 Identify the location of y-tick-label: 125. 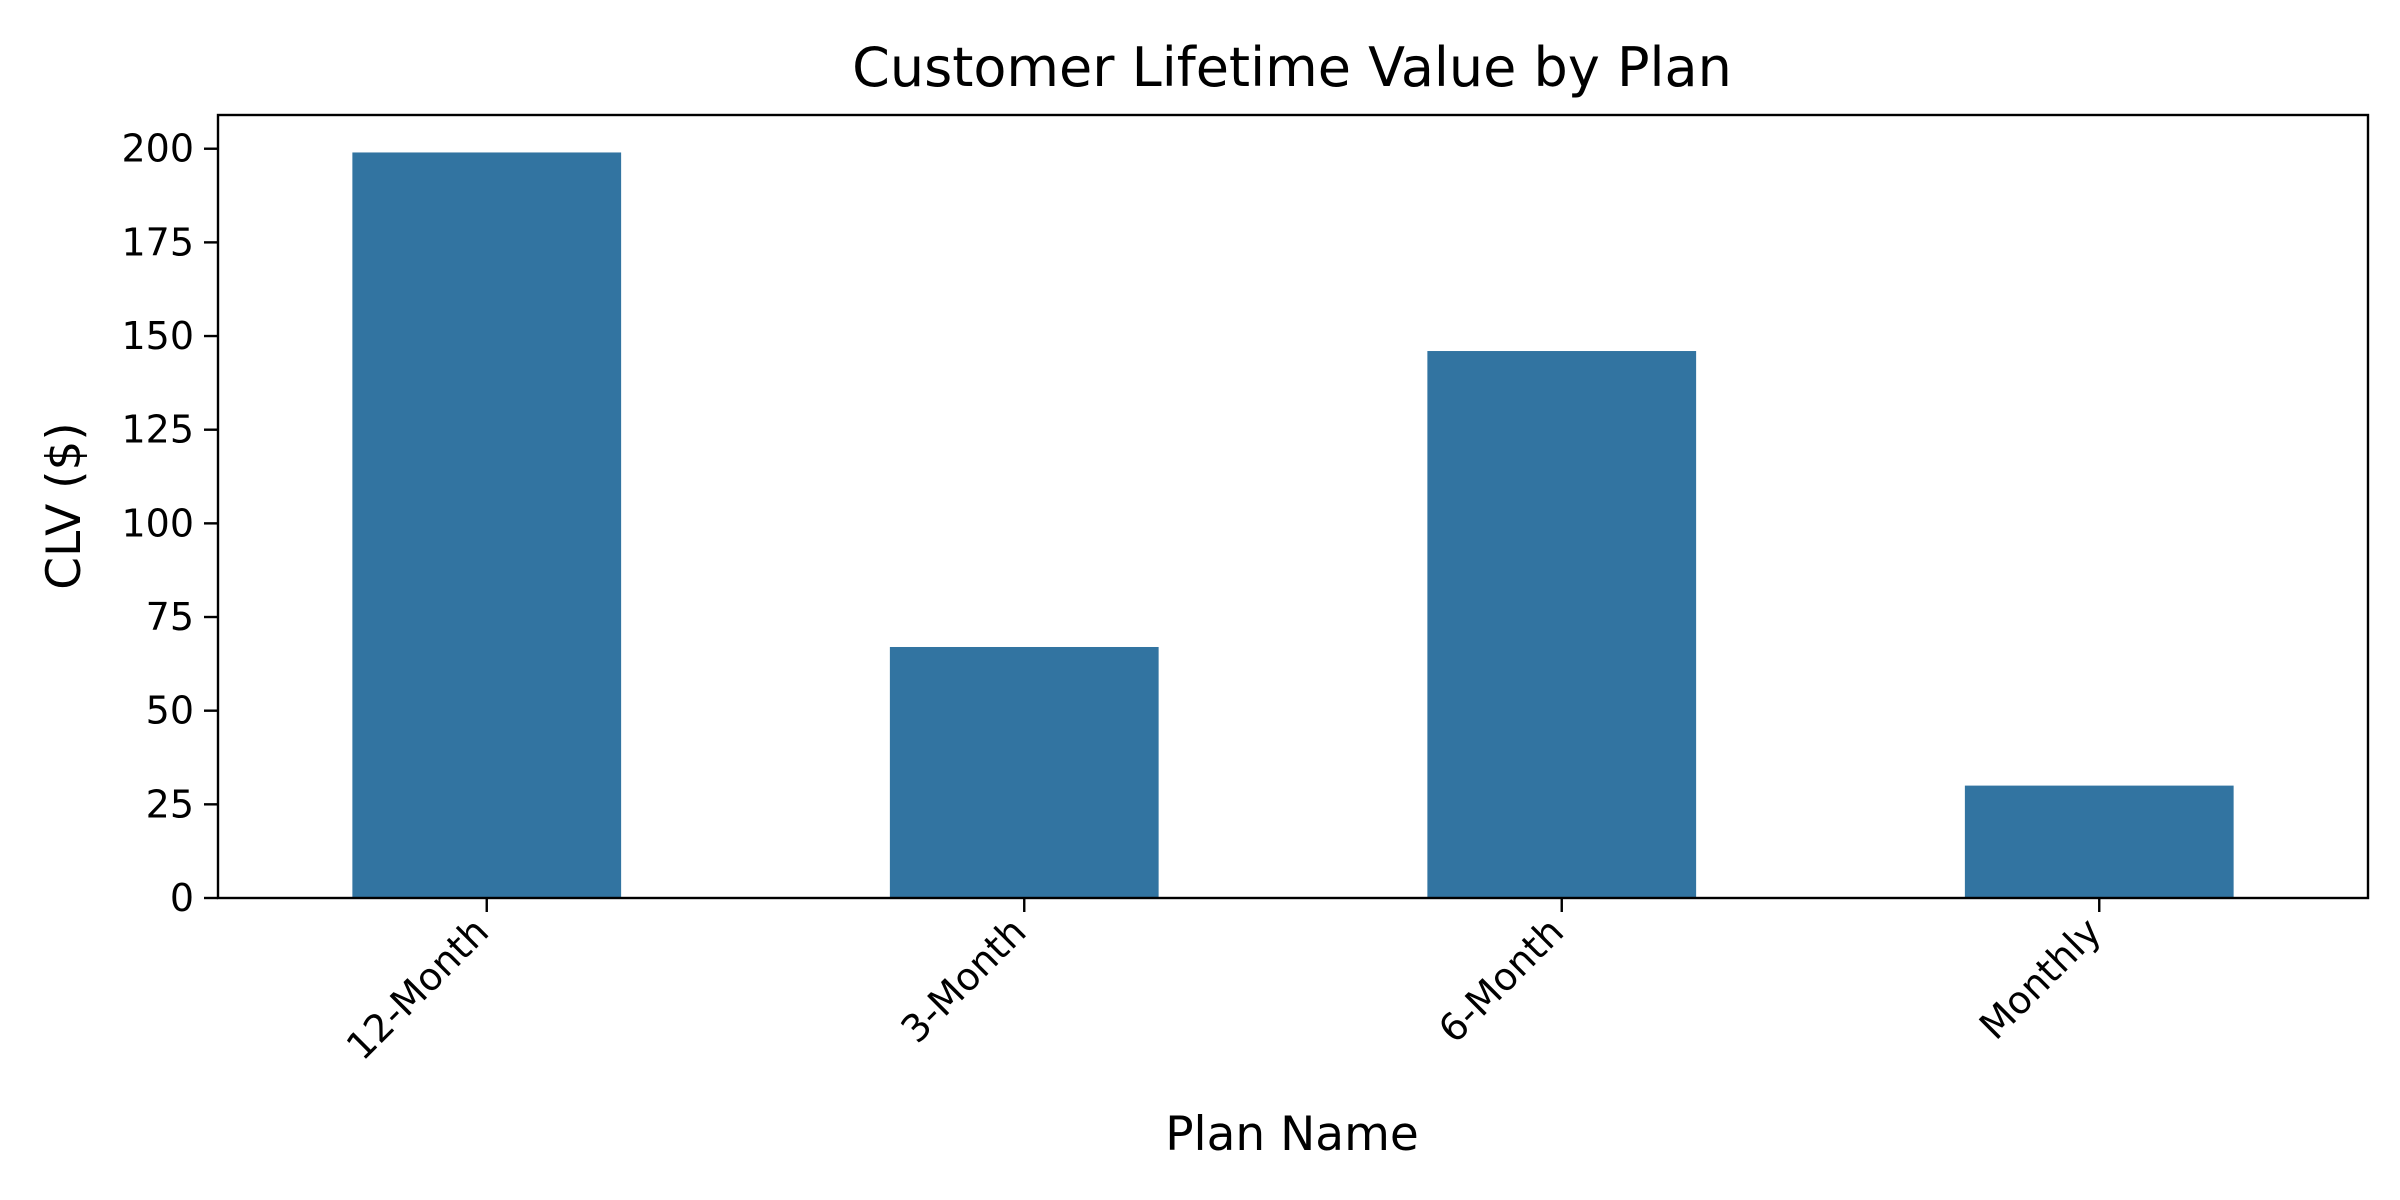
(157, 430).